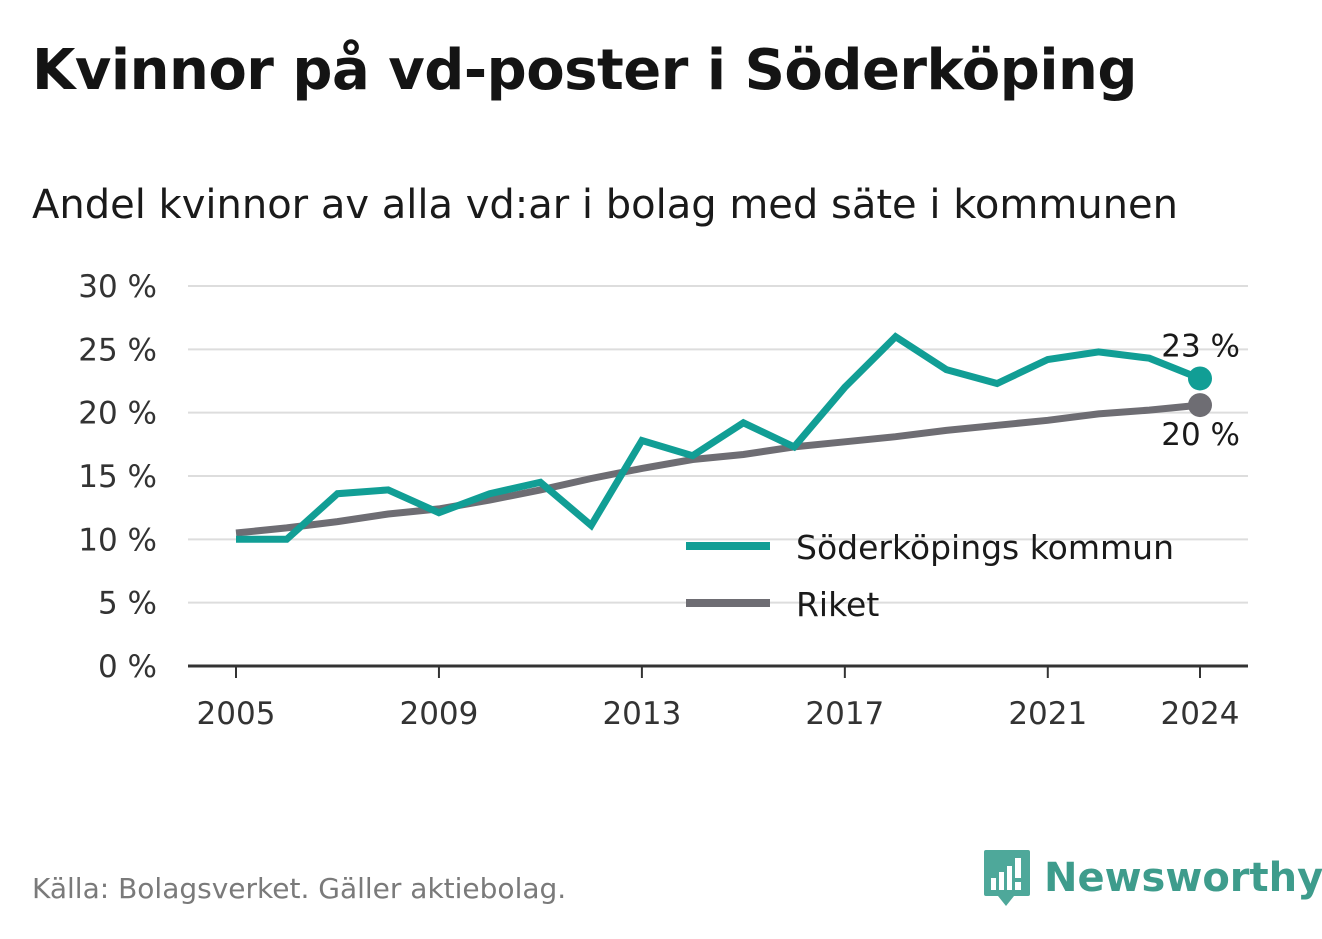 The height and width of the screenshot is (939, 1322). Describe the element at coordinates (985, 547) in the screenshot. I see `legend-label-kommun: Söderköpings kommun` at that location.